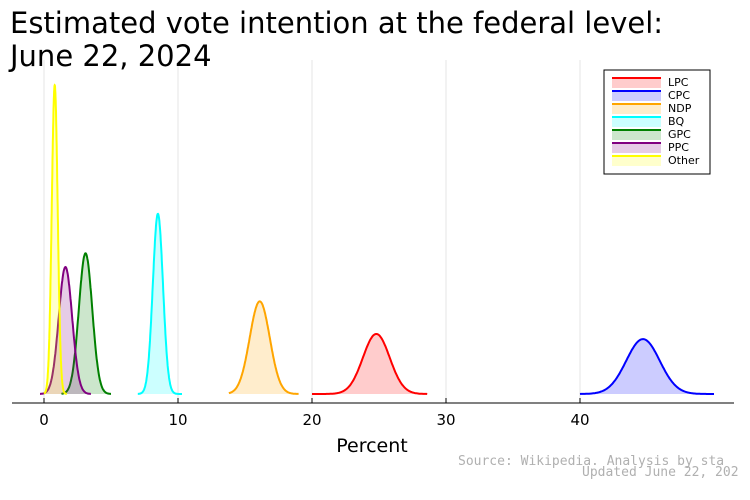 This screenshot has width=750, height=500. What do you see at coordinates (636, 161) in the screenshot?
I see `legend-swatch-other` at bounding box center [636, 161].